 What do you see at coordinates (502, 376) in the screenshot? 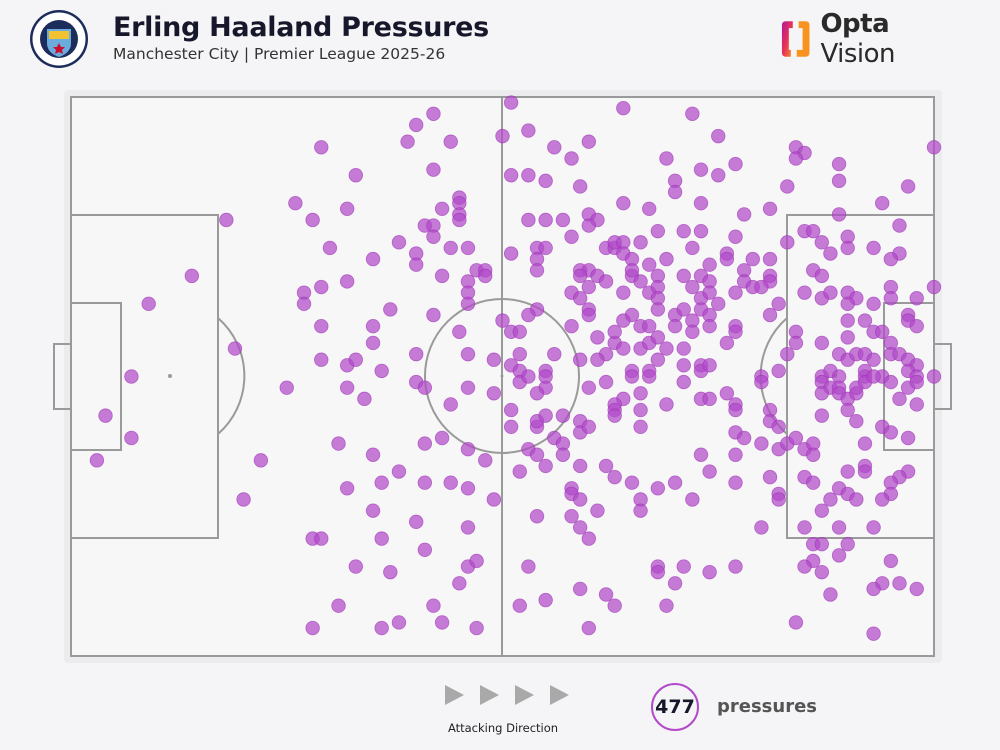
I see `centre-circle` at bounding box center [502, 376].